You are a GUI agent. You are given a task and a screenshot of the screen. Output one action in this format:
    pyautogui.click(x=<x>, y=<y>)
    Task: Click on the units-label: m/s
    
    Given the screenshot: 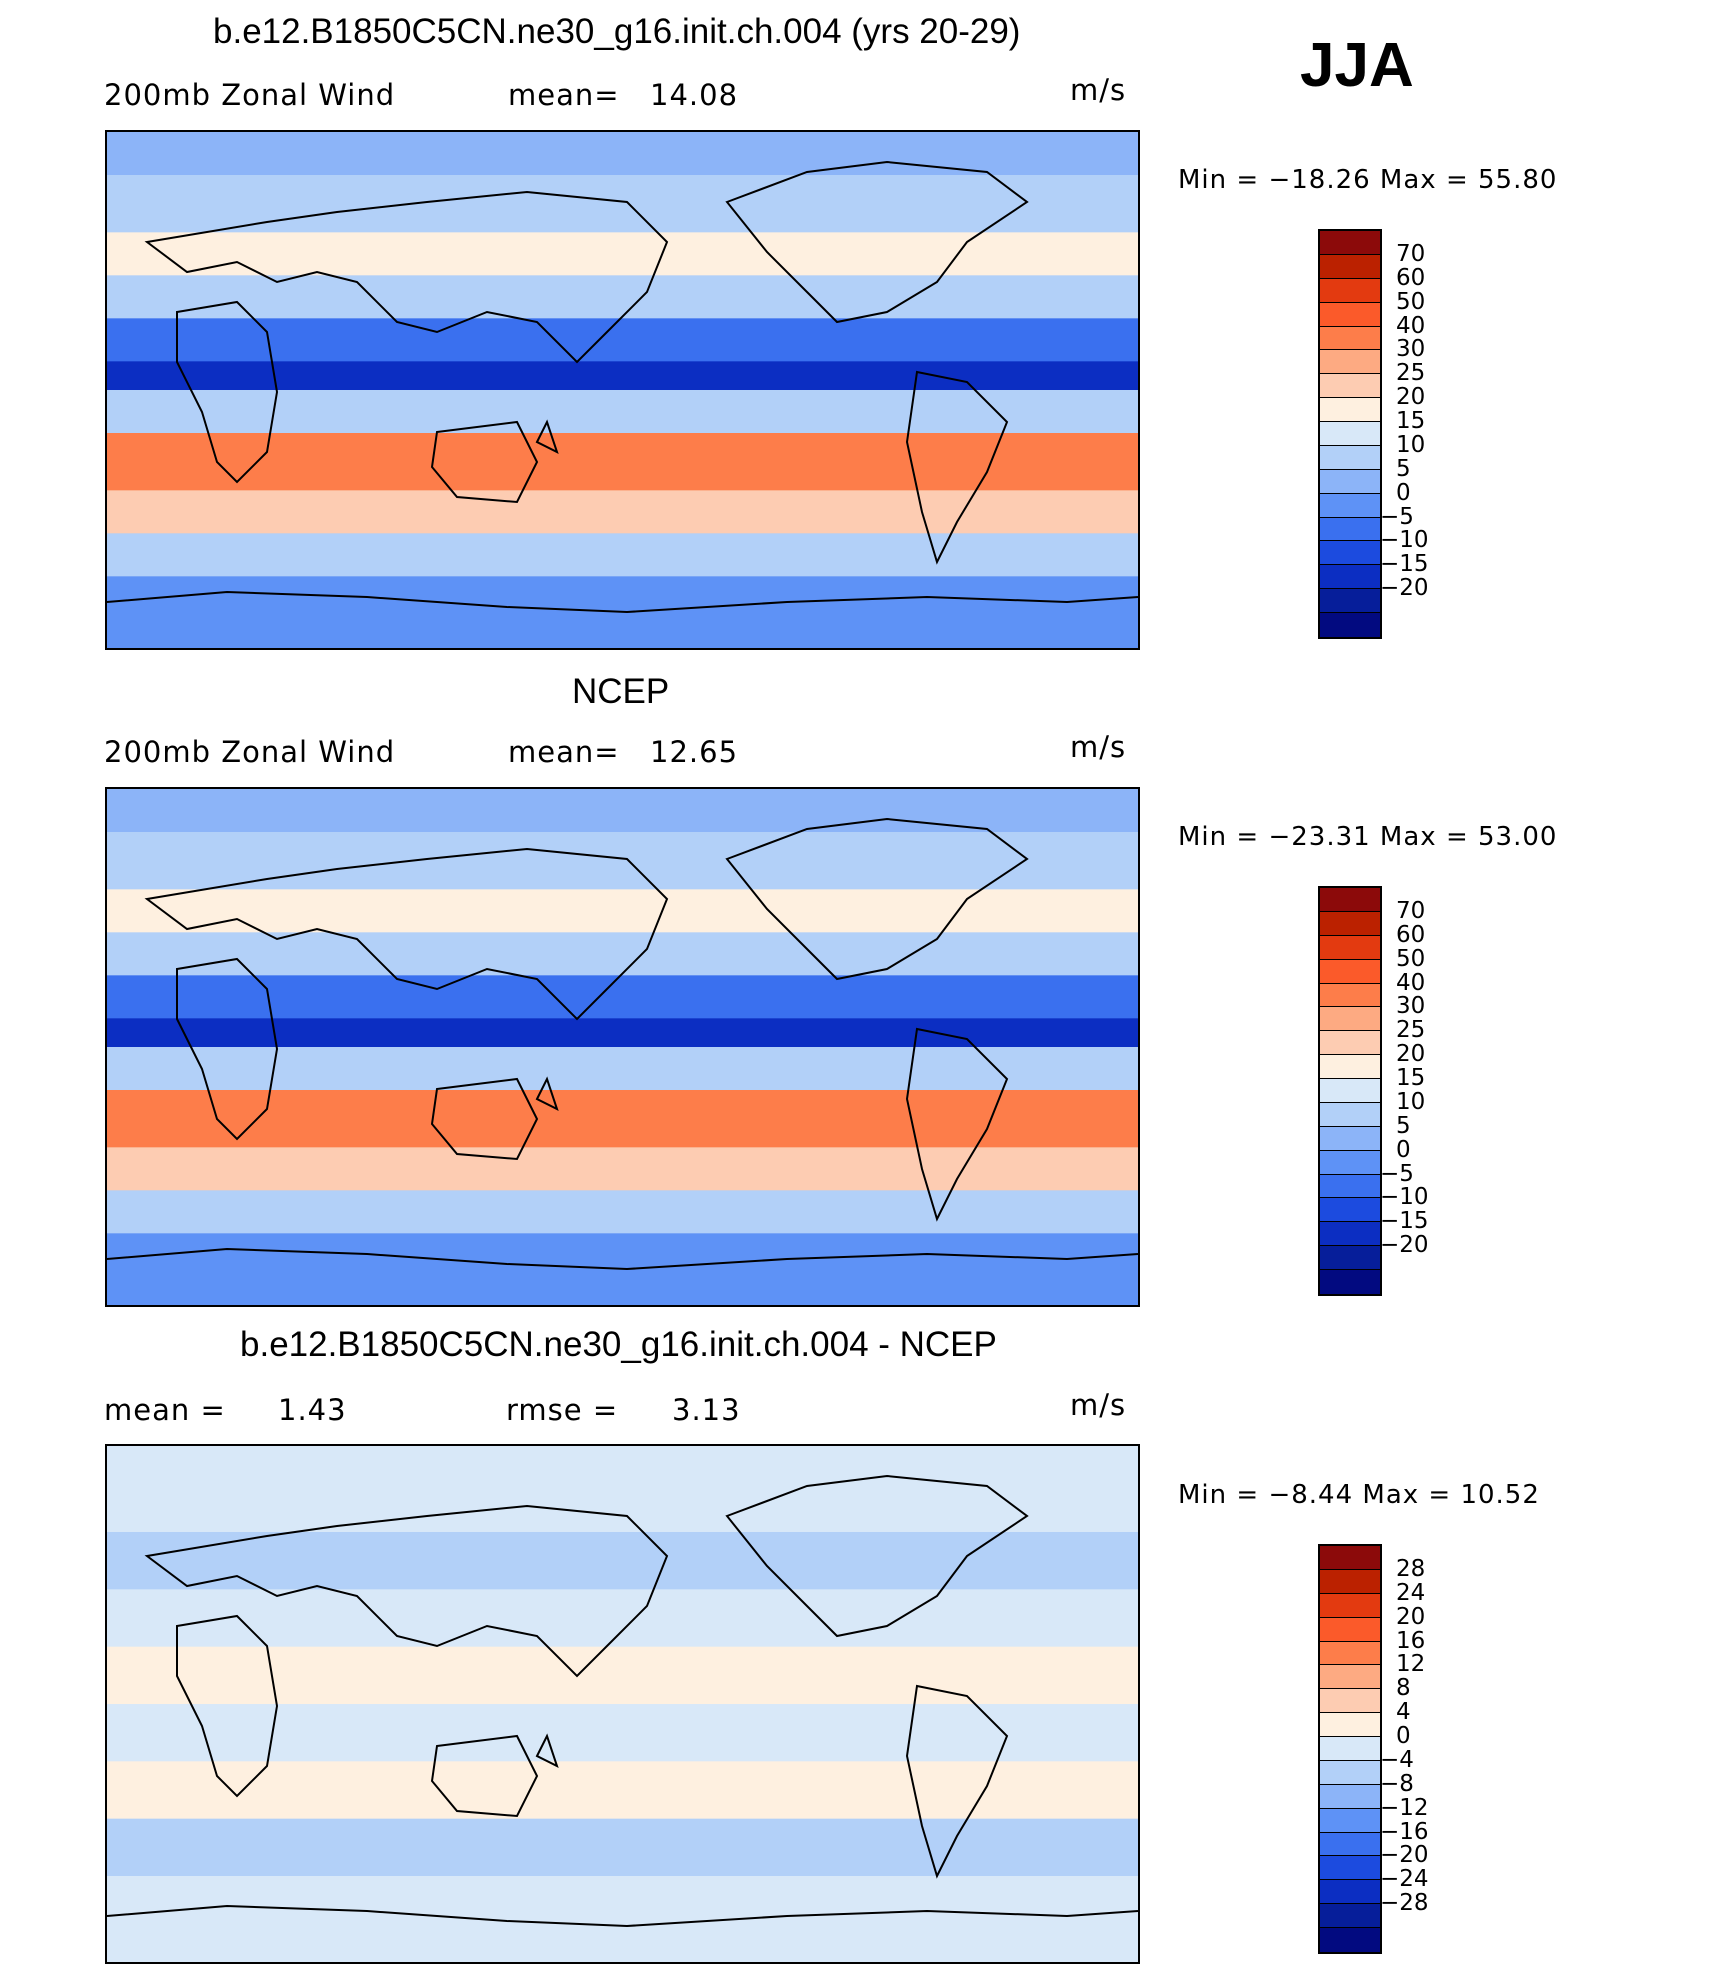 What is the action you would take?
    pyautogui.click(x=1098, y=747)
    